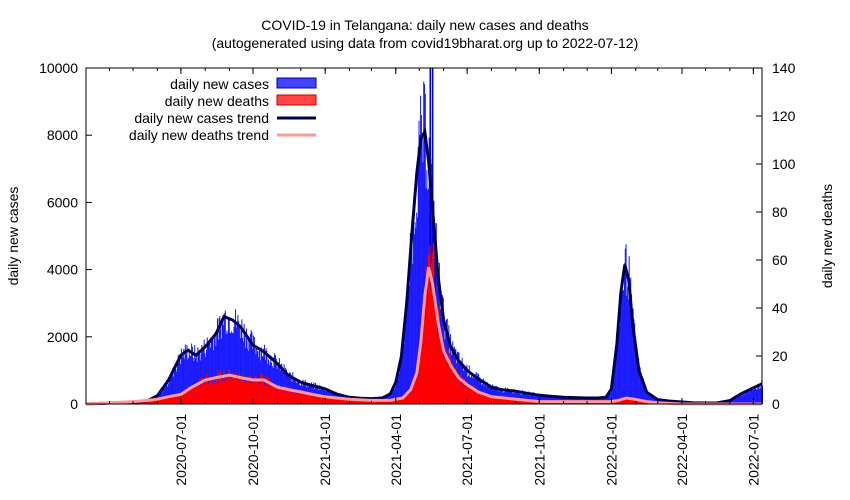 This screenshot has width=850, height=500. Describe the element at coordinates (201, 118) in the screenshot. I see `legend-label-cases-trend: daily new cases trend` at that location.